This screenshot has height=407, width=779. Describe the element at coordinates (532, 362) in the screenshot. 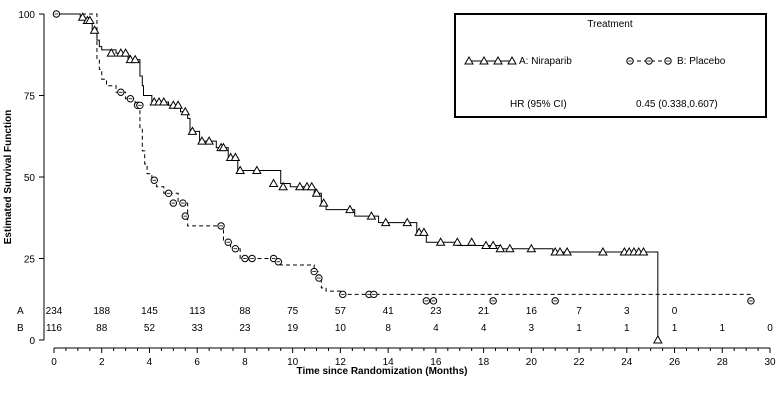

I see `x-tick-label: 20` at that location.